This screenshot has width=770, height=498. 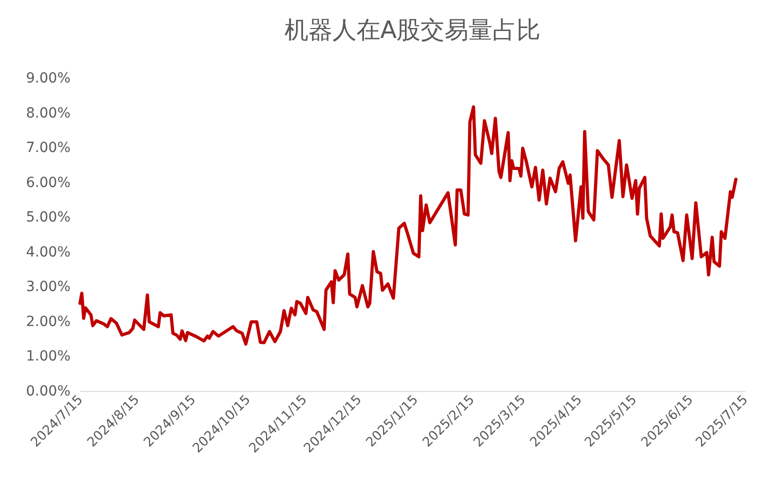 What do you see at coordinates (48, 252) in the screenshot?
I see `y-tick-label: 4.00%` at bounding box center [48, 252].